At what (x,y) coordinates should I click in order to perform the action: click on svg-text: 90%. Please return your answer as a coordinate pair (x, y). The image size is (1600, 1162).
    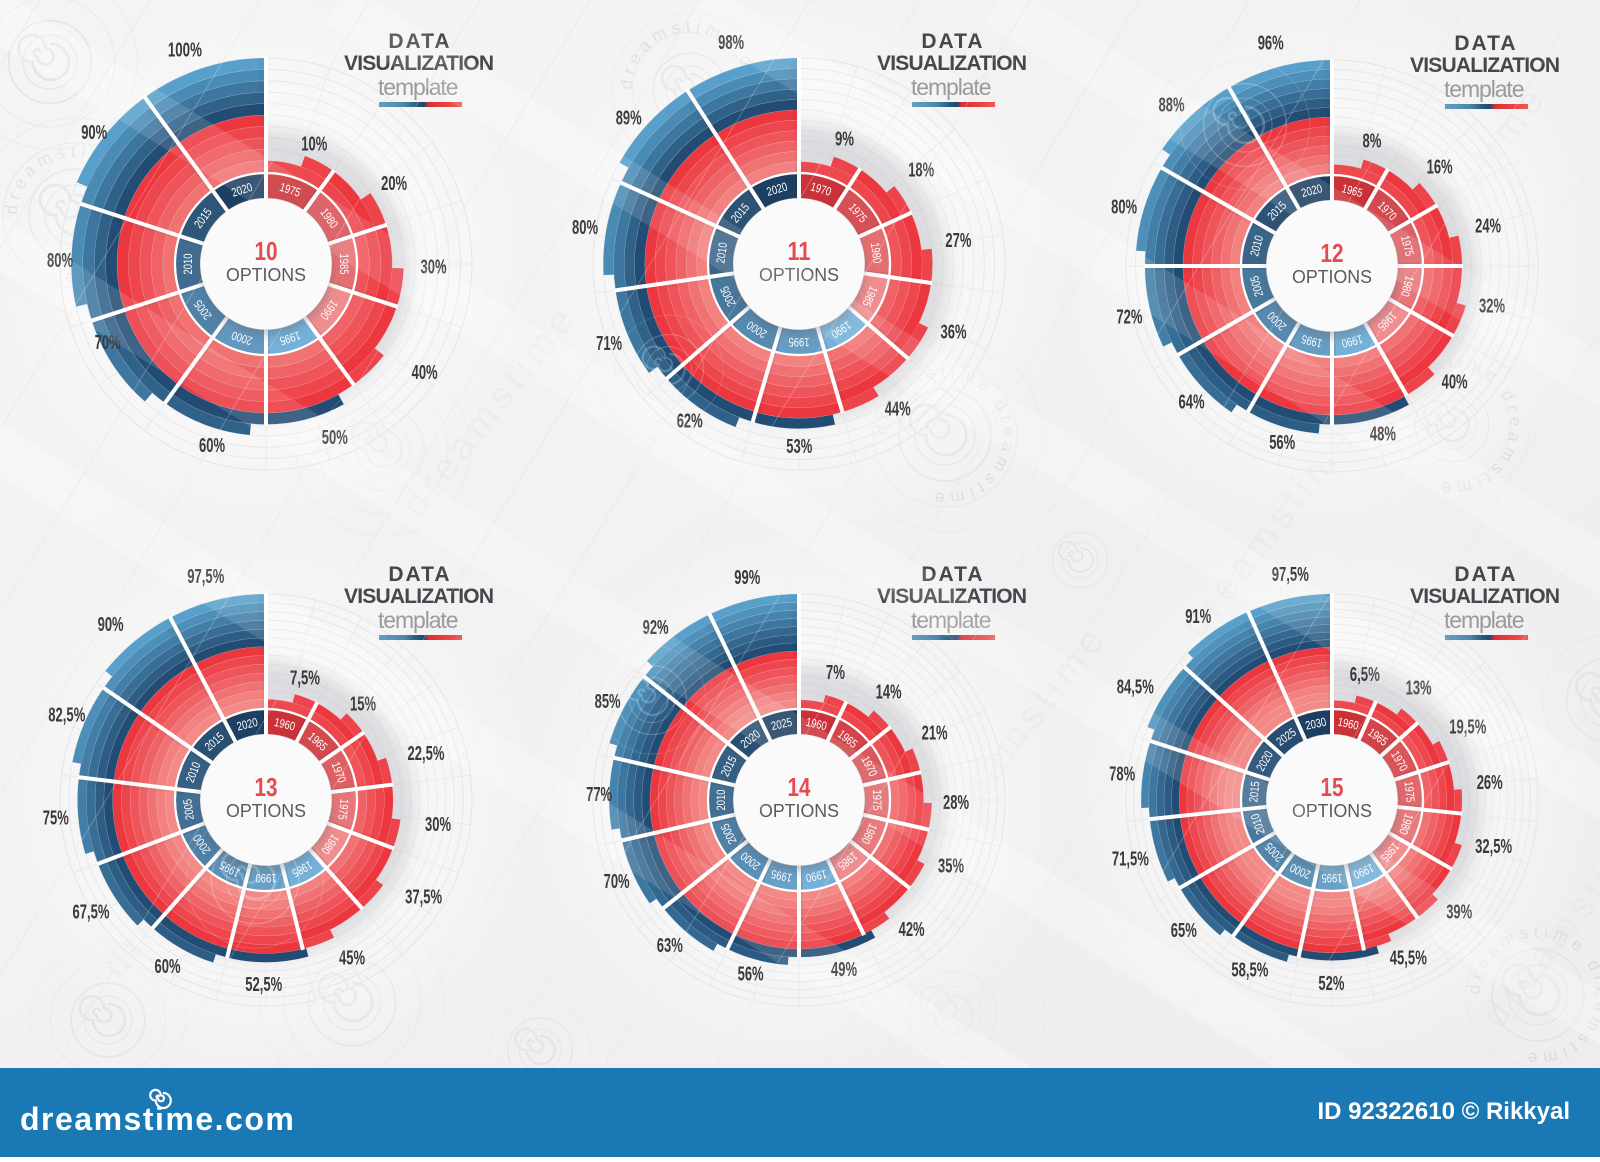
    Looking at the image, I should click on (94, 133).